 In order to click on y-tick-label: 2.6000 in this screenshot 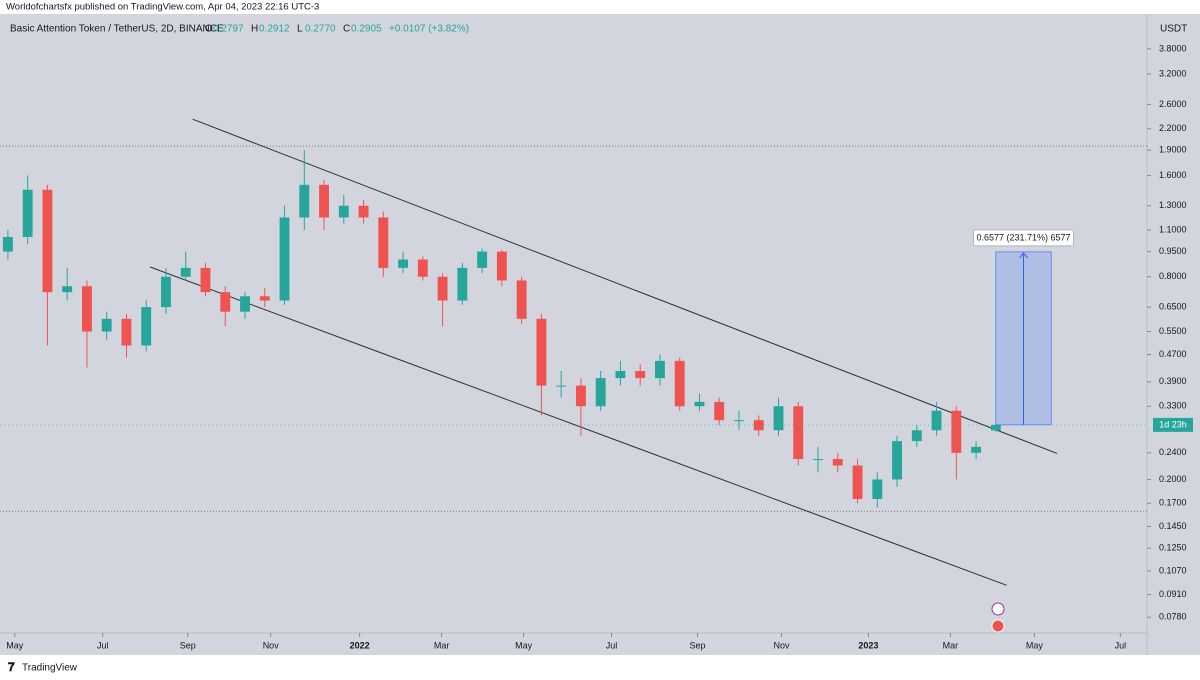, I will do `click(1173, 104)`.